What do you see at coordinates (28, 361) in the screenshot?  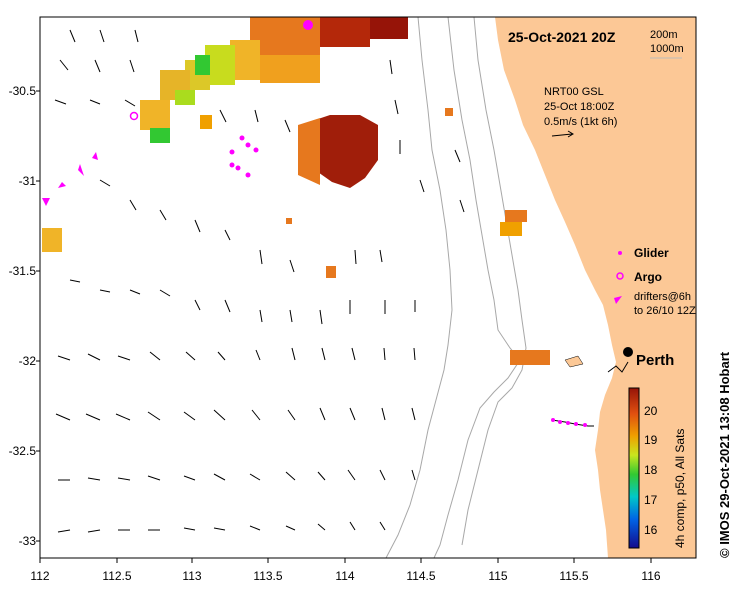 I see `y-tick-label: -32` at bounding box center [28, 361].